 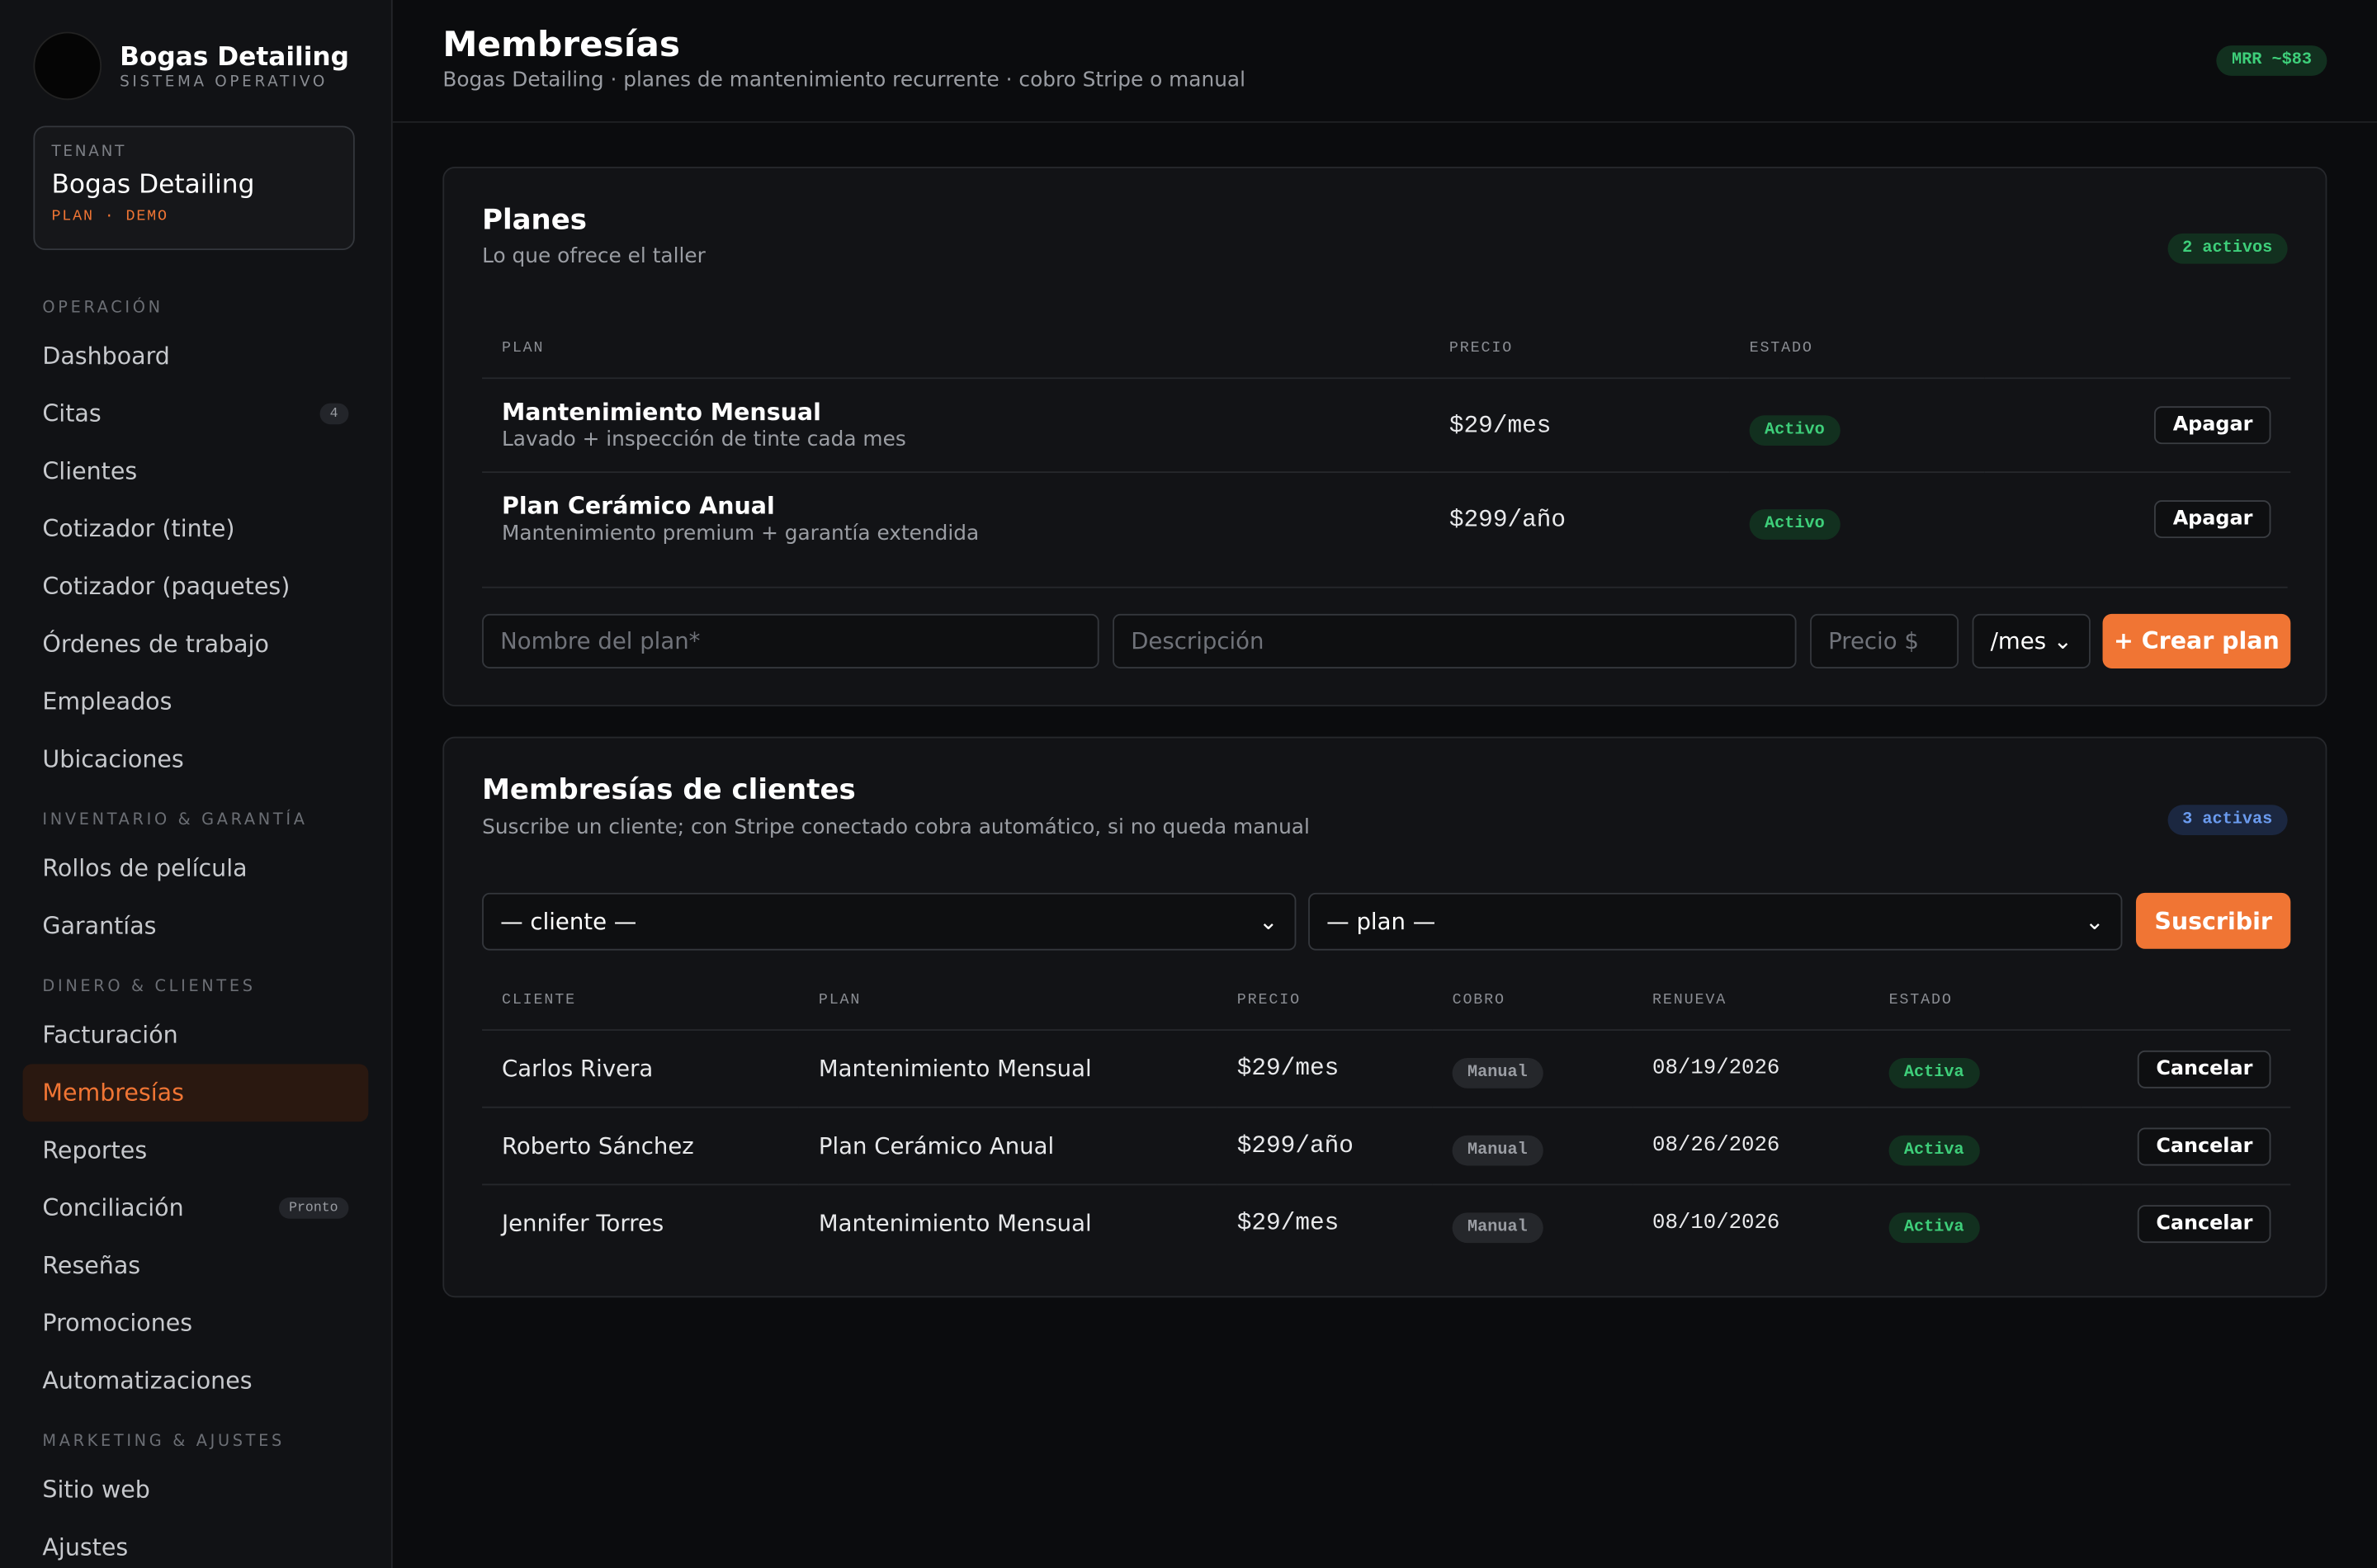 What do you see at coordinates (235, 57) in the screenshot?
I see `brand-name: Bogas Detailing` at bounding box center [235, 57].